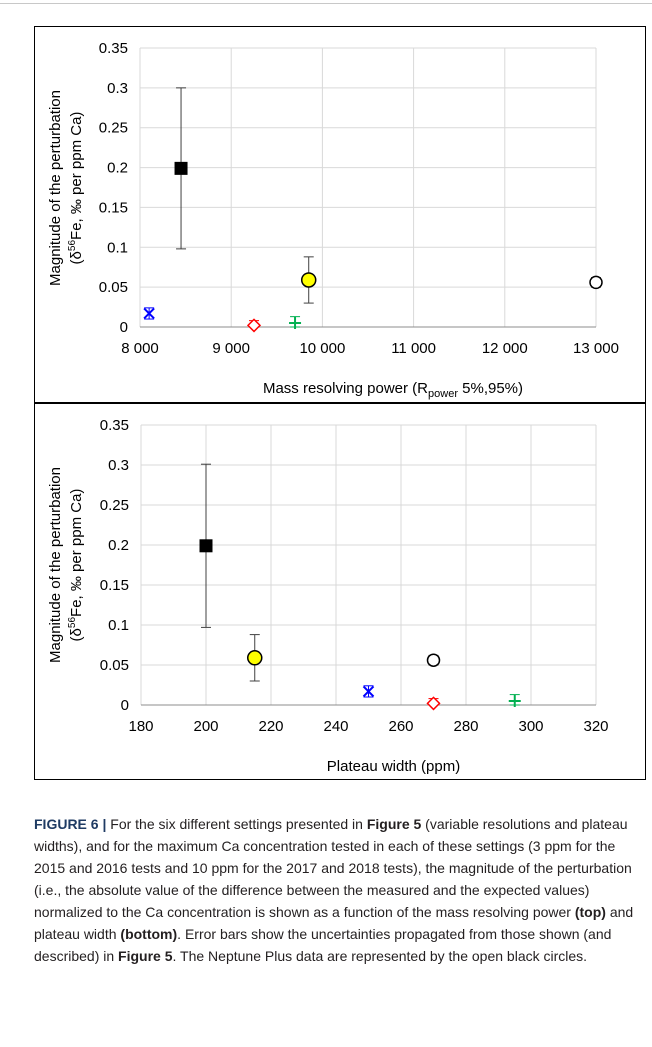 This screenshot has width=652, height=1047. I want to click on figure-label: FIGURE 6, so click(66, 824).